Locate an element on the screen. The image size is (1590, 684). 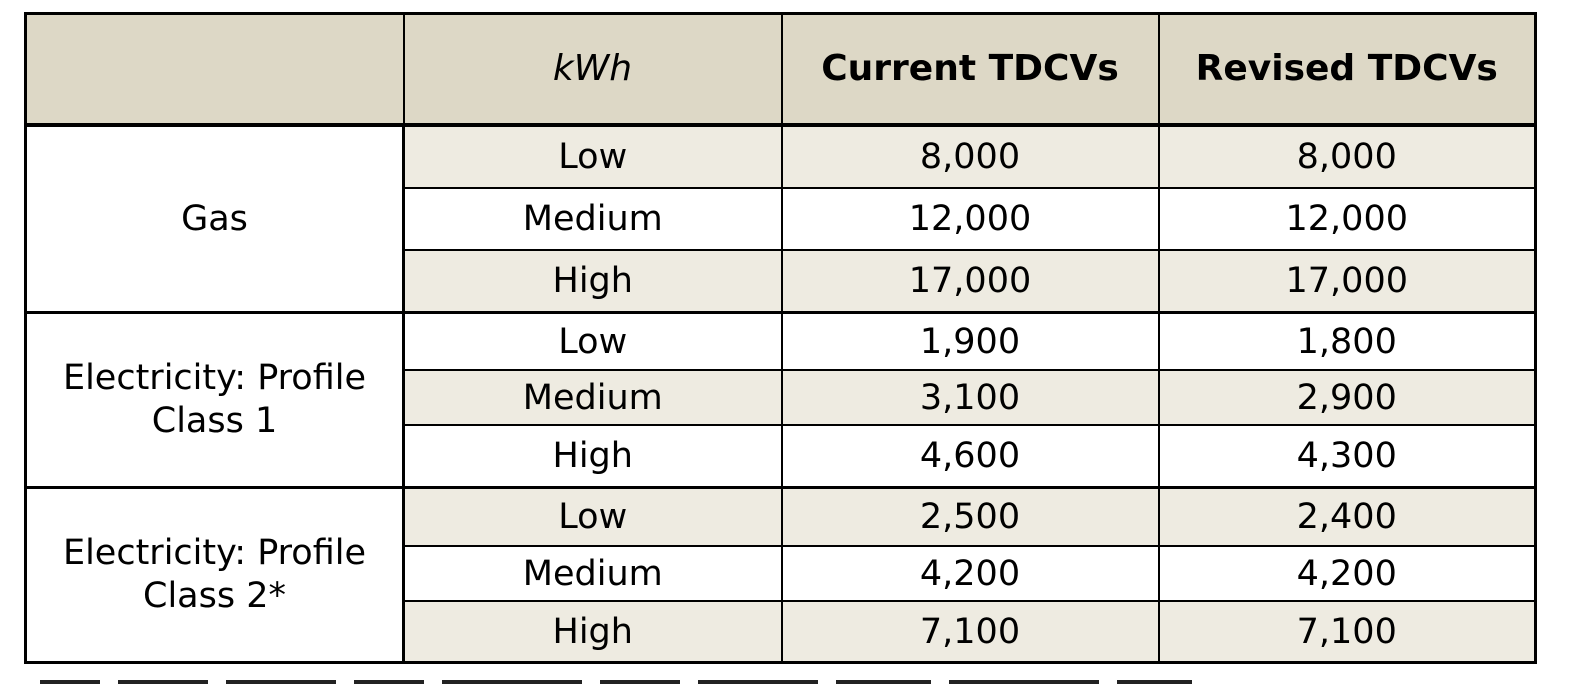
revised-value-cell: 12,000 is located at coordinates (1347, 219).